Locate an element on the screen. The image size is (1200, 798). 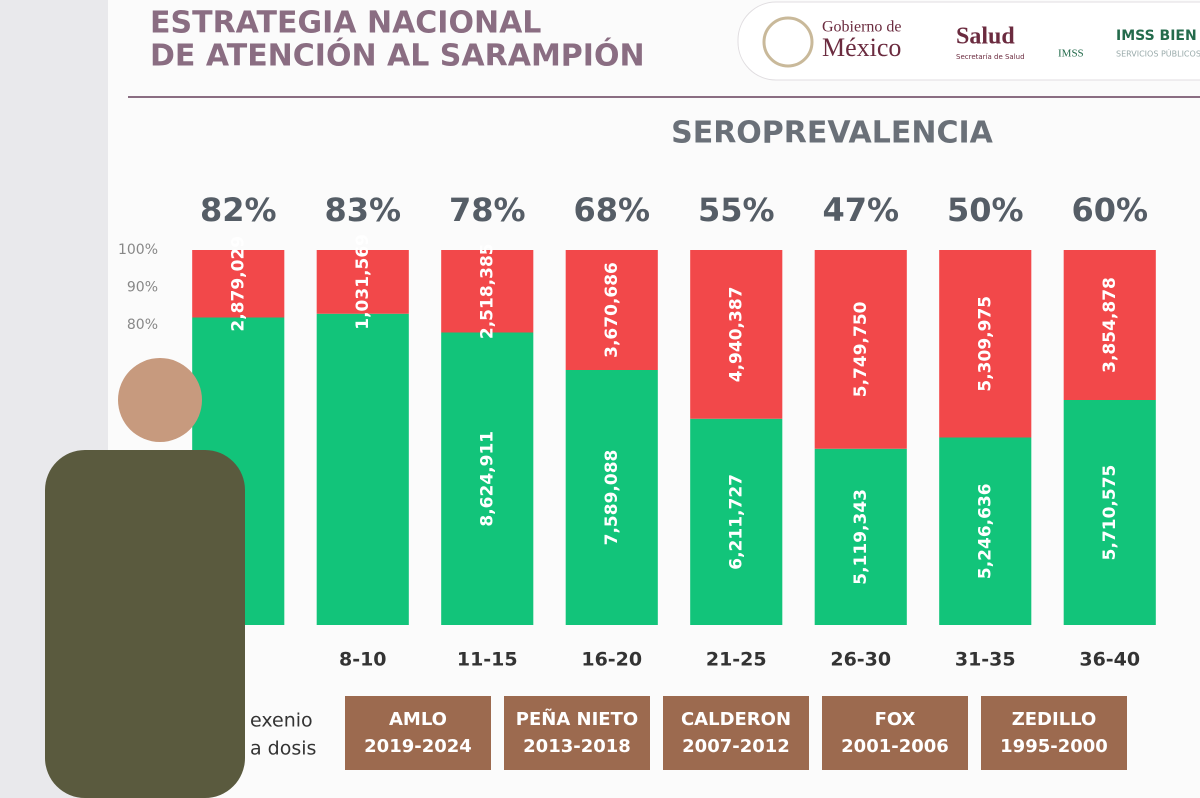
logo-text: IMSS is located at coordinates (1071, 54).